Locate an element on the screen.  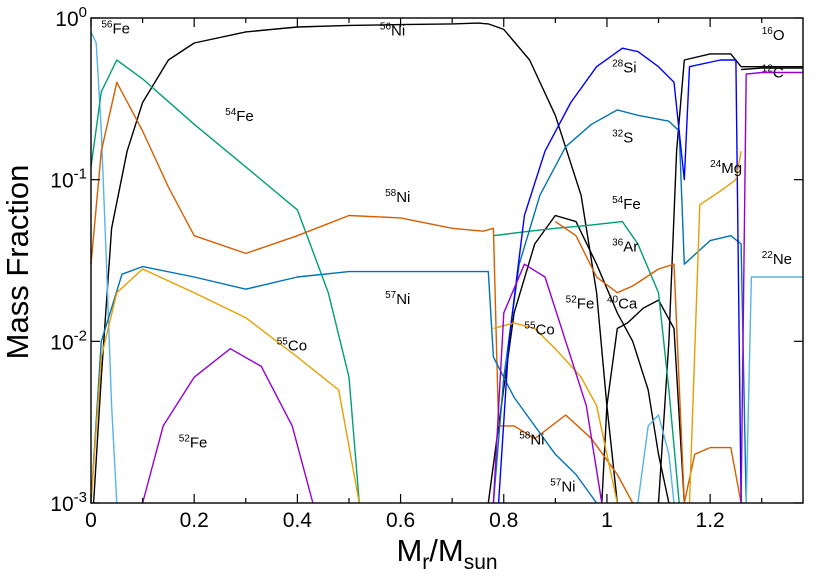
y-tick-label: 10⁰ is located at coordinates (71, 17).